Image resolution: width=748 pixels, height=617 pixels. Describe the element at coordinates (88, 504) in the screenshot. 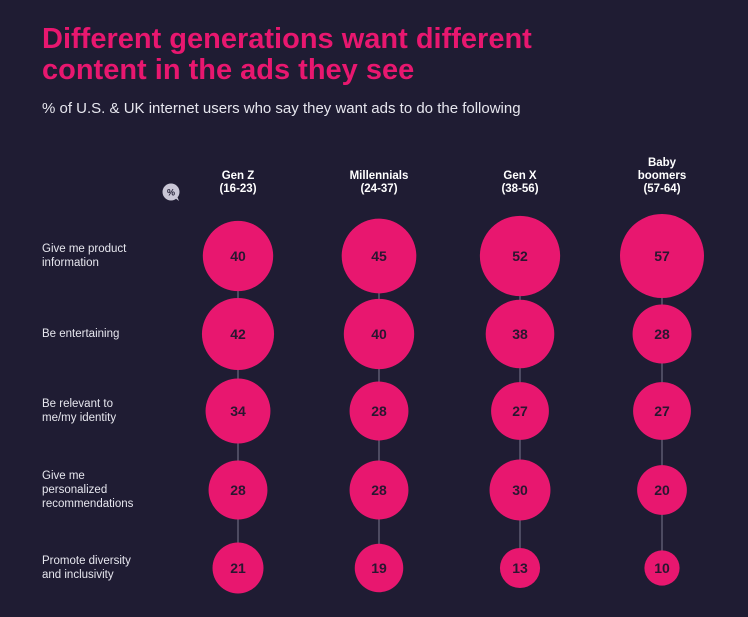

I see `row-label-line: recommendations` at that location.